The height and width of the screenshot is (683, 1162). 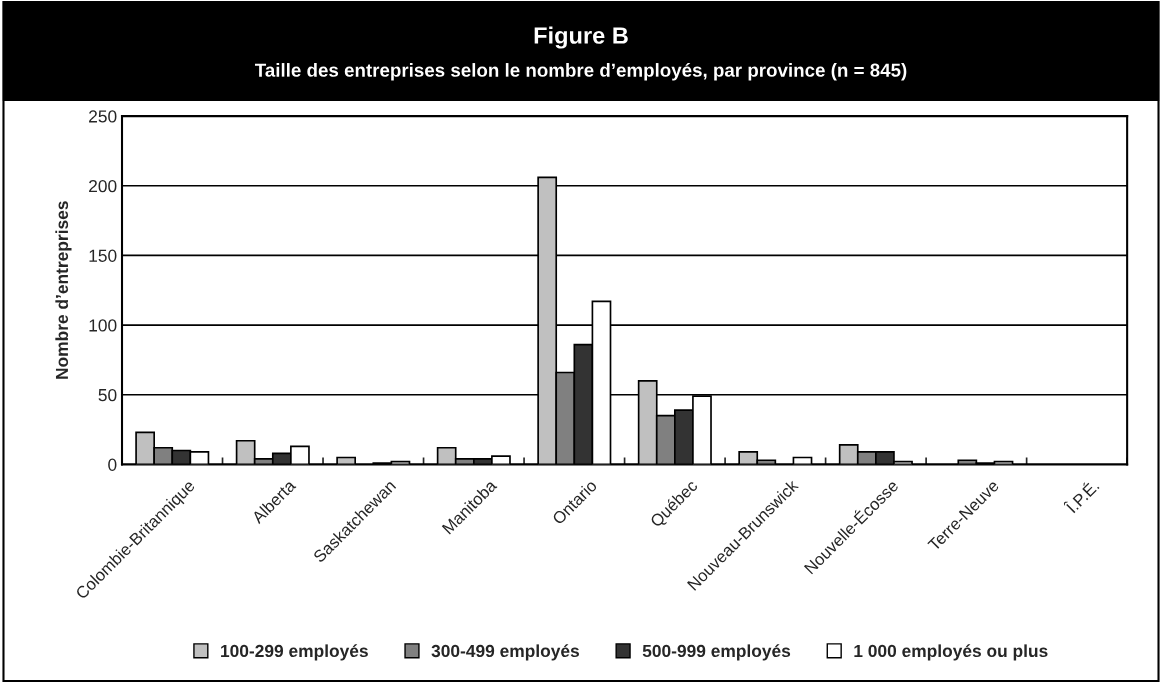 I want to click on y-tick-label: 0, so click(x=112, y=464).